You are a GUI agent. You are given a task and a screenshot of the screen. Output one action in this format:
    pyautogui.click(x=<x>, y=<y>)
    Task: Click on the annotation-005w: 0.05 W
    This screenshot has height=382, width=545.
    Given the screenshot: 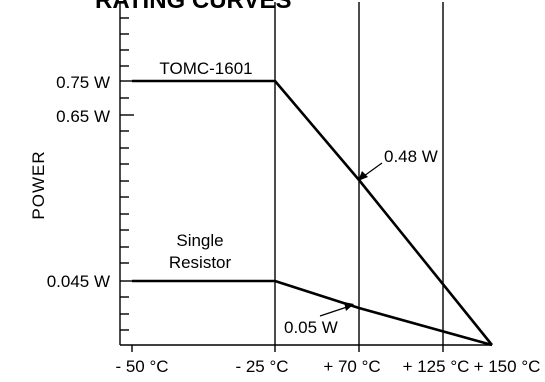 What is the action you would take?
    pyautogui.click(x=311, y=327)
    